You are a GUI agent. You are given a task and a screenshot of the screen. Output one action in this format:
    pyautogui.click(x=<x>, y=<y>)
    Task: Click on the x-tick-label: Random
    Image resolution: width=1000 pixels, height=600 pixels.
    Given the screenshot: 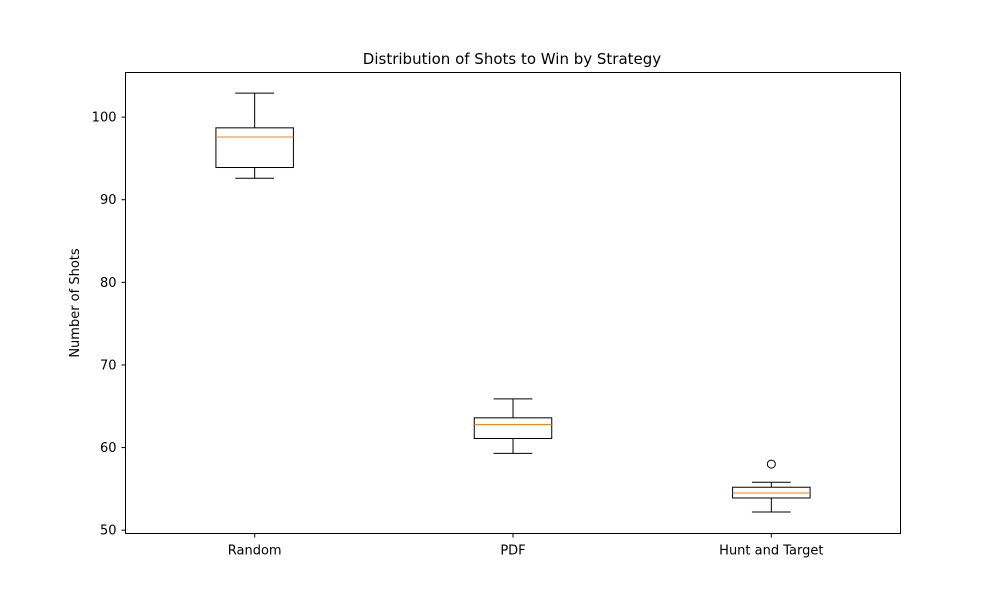 What is the action you would take?
    pyautogui.click(x=255, y=551)
    